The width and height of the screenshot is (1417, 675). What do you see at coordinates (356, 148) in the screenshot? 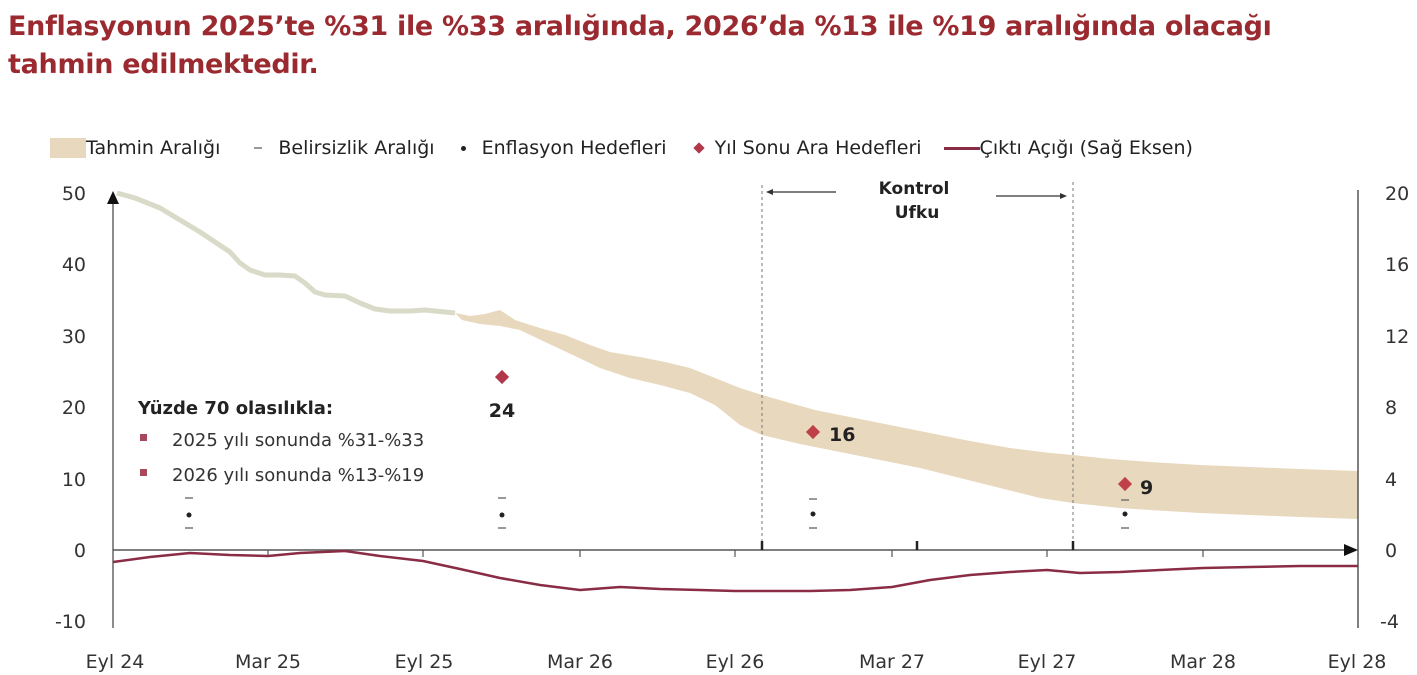
I see `legend-label: Belirsizlik Aralığı` at bounding box center [356, 148].